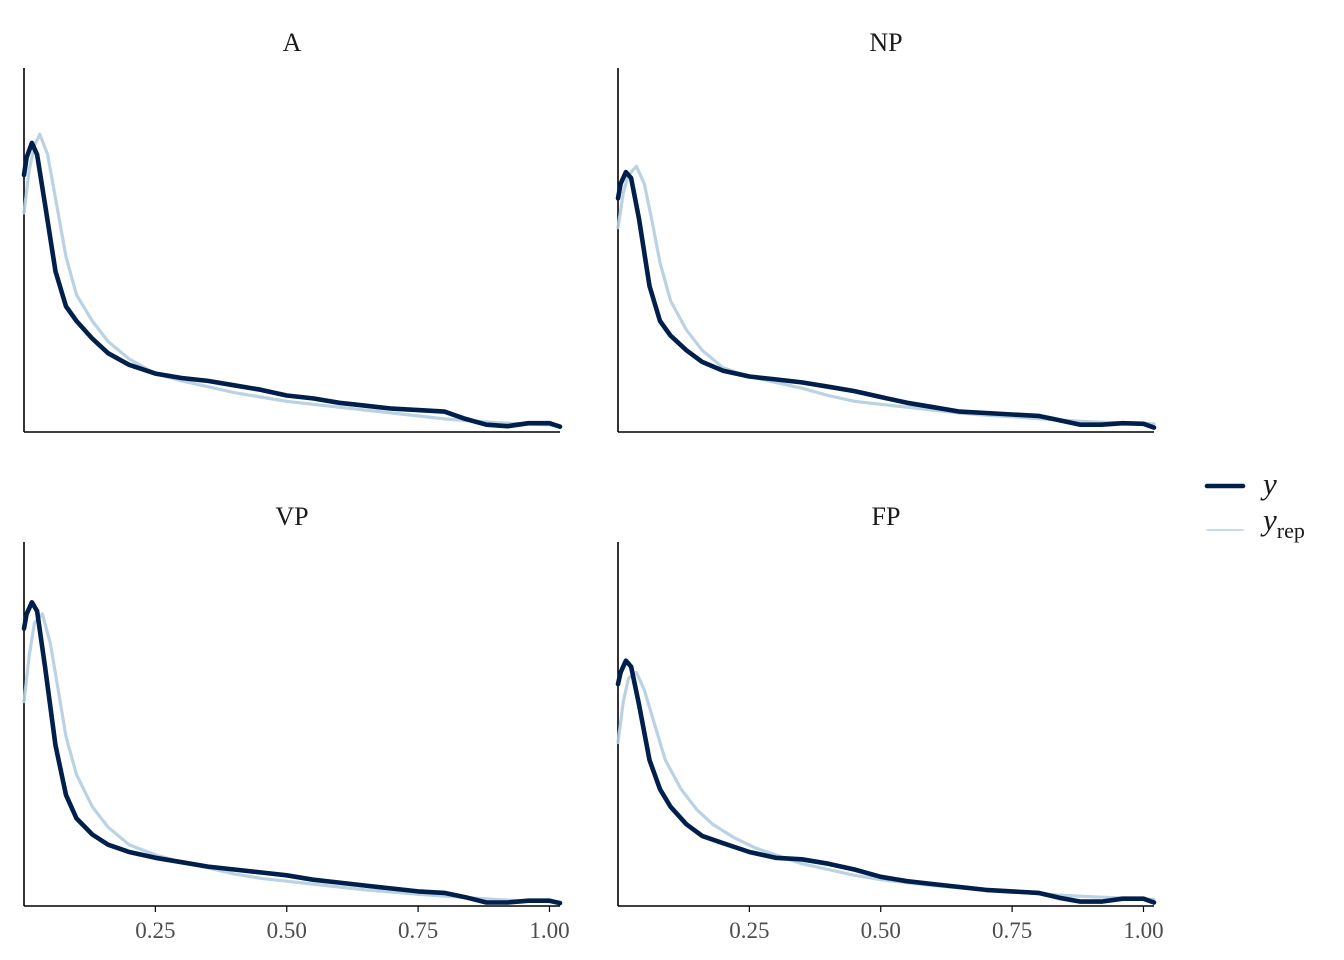 This screenshot has height=960, width=1344. What do you see at coordinates (291, 516) in the screenshot?
I see `panel-title: VP` at bounding box center [291, 516].